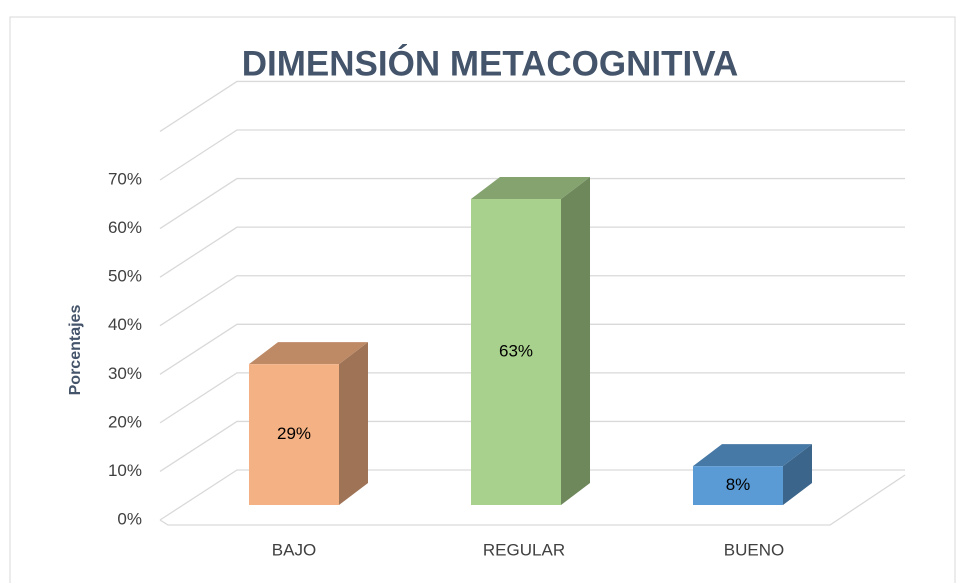  I want to click on data-label: 8%, so click(738, 484).